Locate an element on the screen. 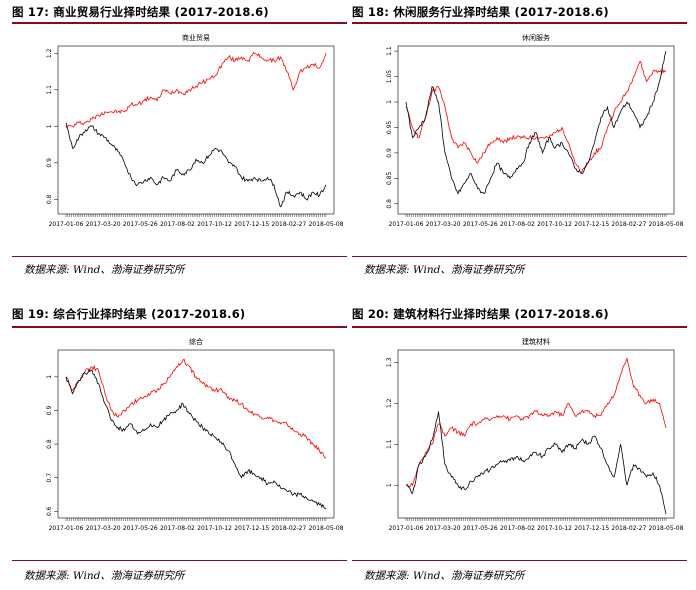 The image size is (696, 590). y-tick-label: 1.05 is located at coordinates (389, 77).